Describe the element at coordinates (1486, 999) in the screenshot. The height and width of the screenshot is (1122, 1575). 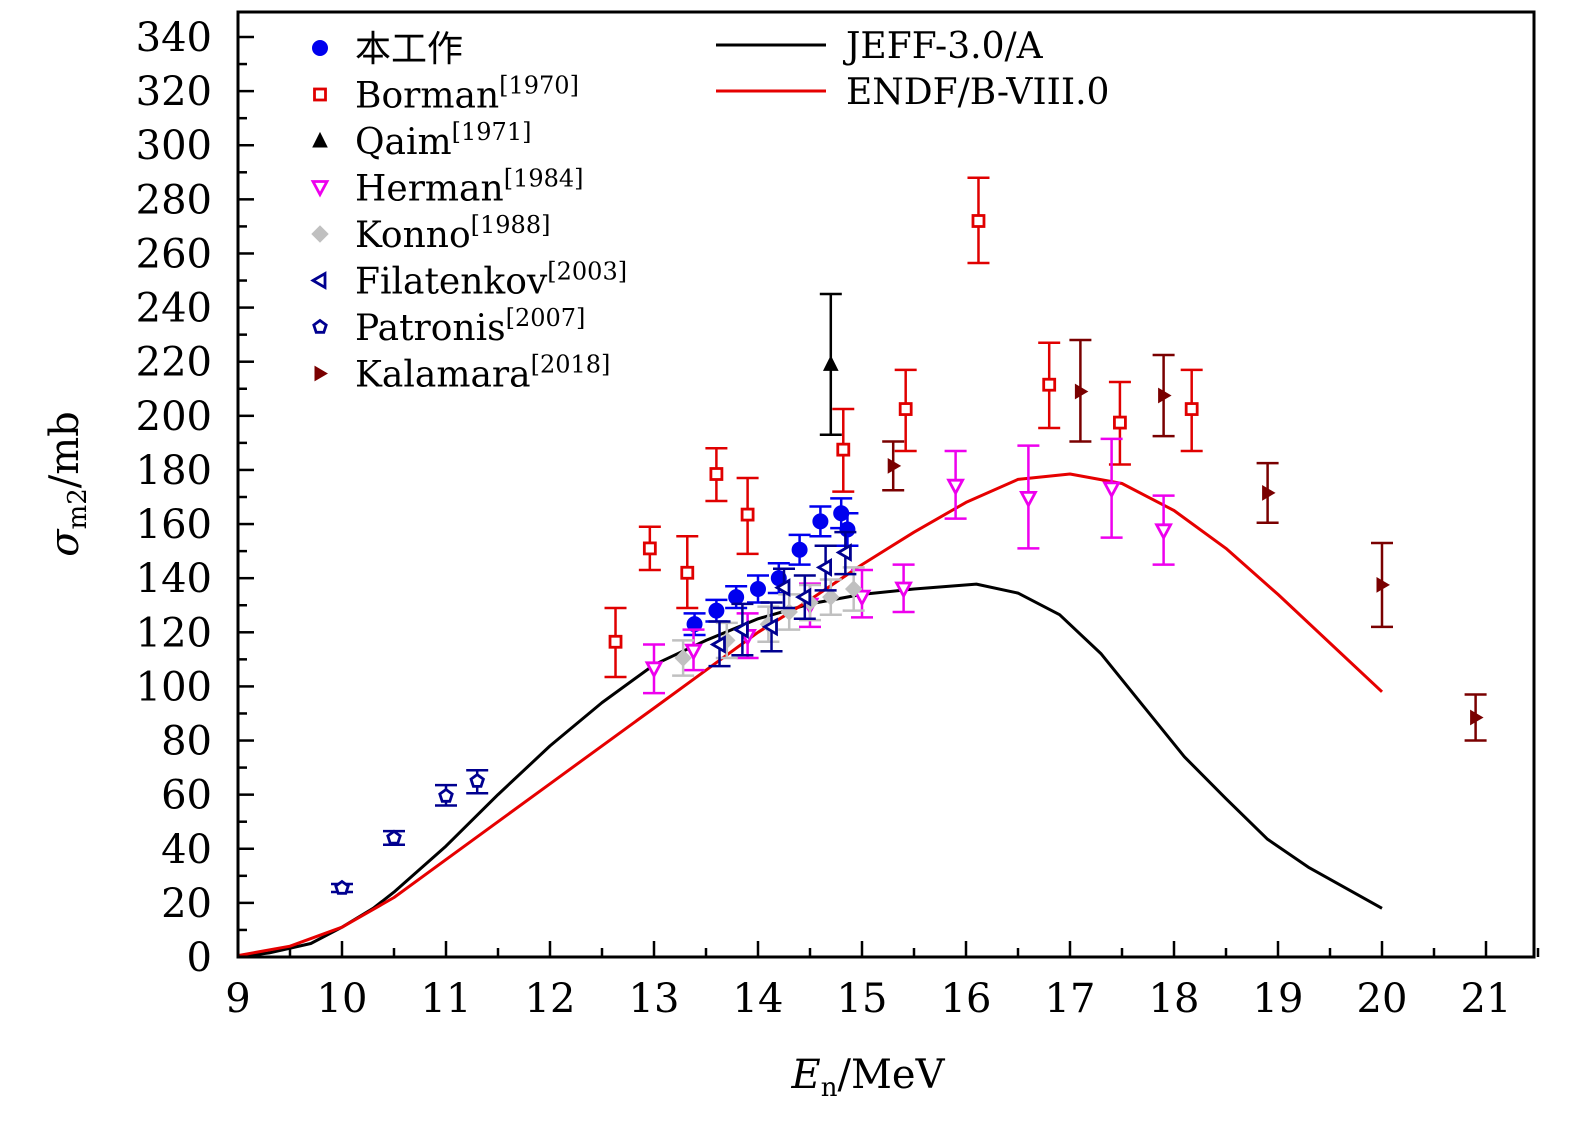
I see `x-tick-label: 21` at that location.